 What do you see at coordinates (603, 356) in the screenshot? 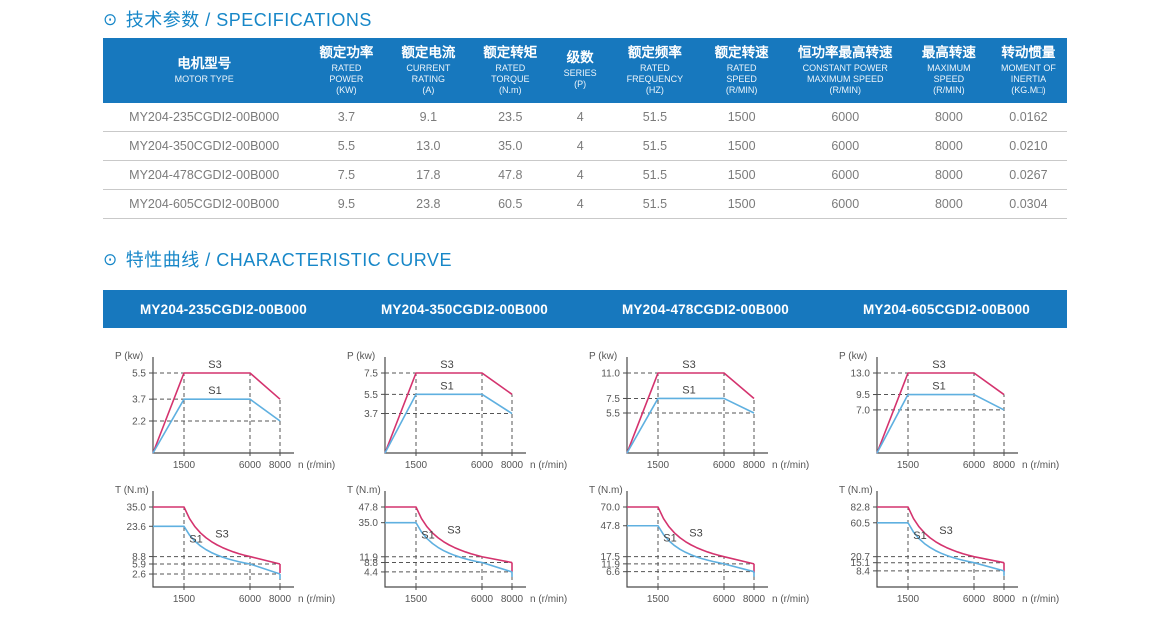
I see `y-axis-title: P (kw)` at bounding box center [603, 356].